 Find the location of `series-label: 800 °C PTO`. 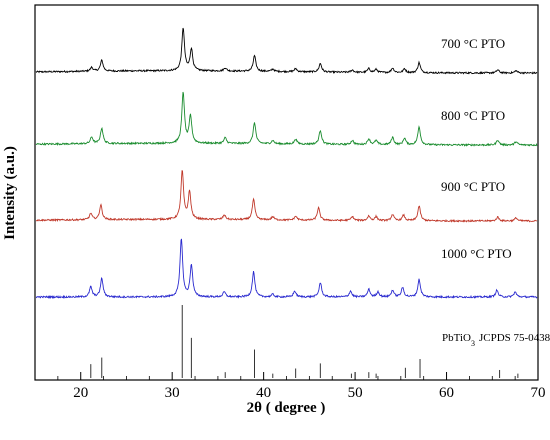

series-label: 800 °C PTO is located at coordinates (473, 115).